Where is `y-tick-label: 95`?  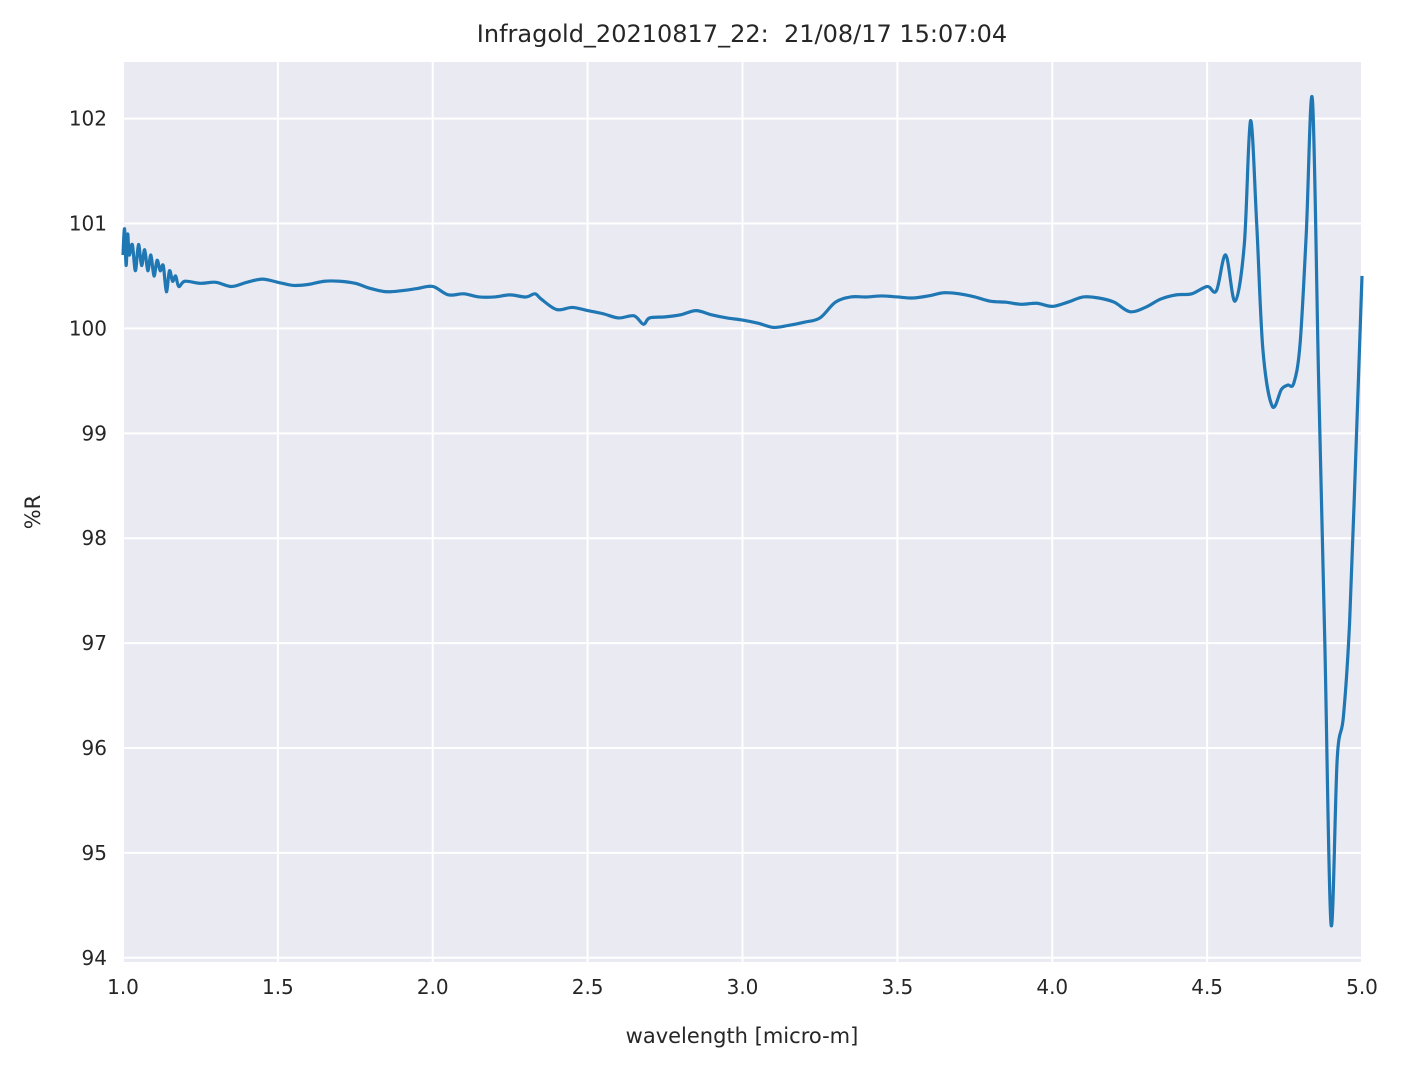 y-tick-label: 95 is located at coordinates (94, 853).